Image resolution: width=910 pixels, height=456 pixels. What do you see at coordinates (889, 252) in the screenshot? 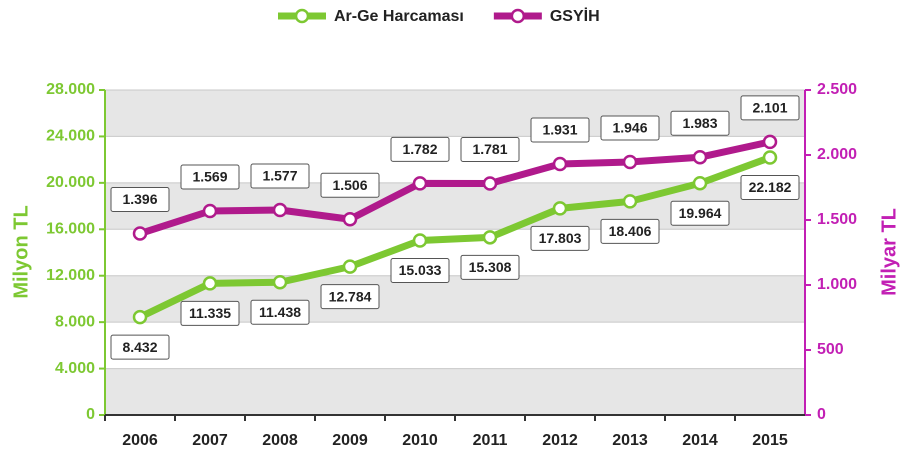
I see `y2-axis-title: Milyar TL` at bounding box center [889, 252].